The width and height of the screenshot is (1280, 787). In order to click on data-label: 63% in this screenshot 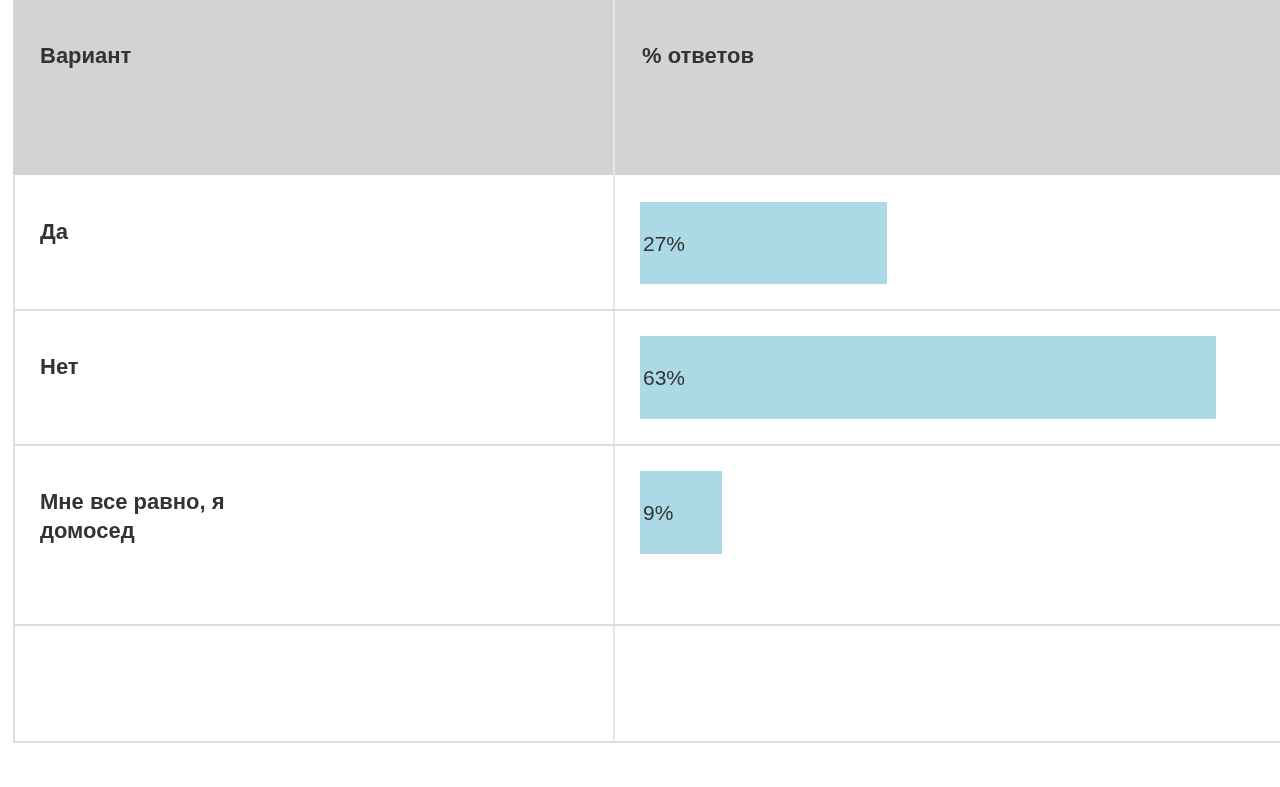, I will do `click(664, 377)`.